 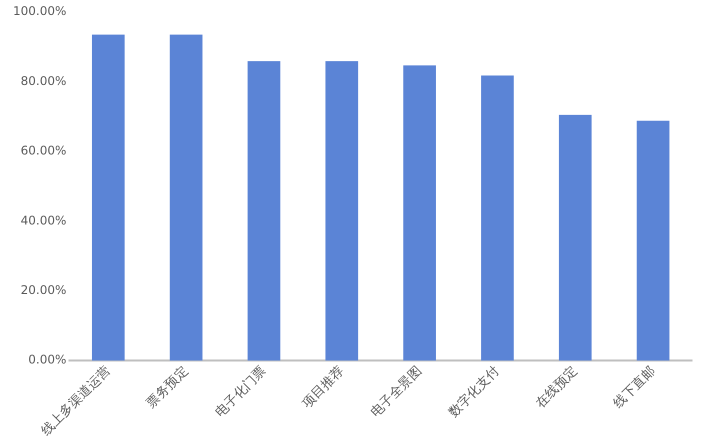 What do you see at coordinates (396, 392) in the screenshot?
I see `x-tick-label: 电子全景图` at bounding box center [396, 392].